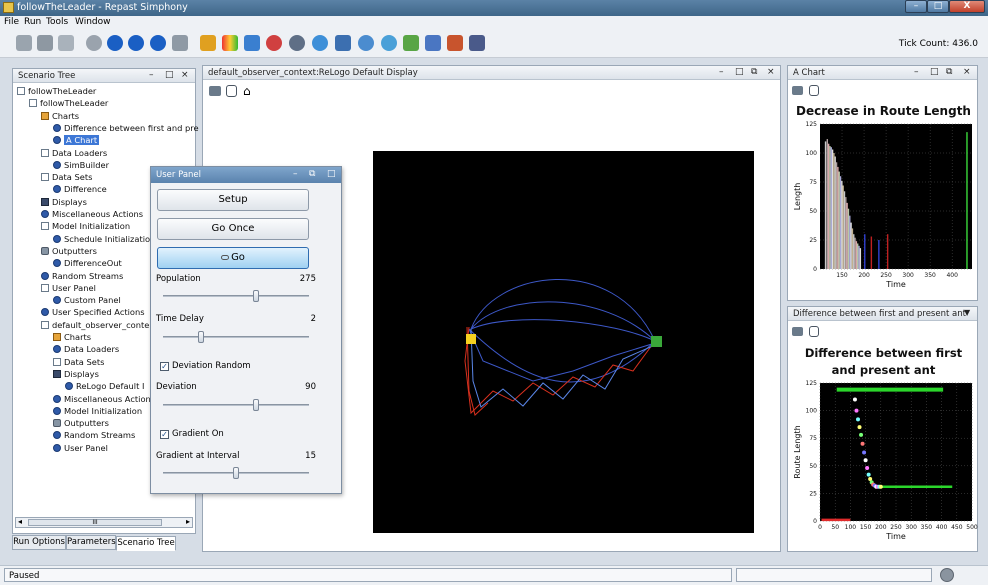 This screenshot has width=988, height=585. Describe the element at coordinates (102, 399) in the screenshot. I see `tree-item: Miscellaneous Action` at that location.